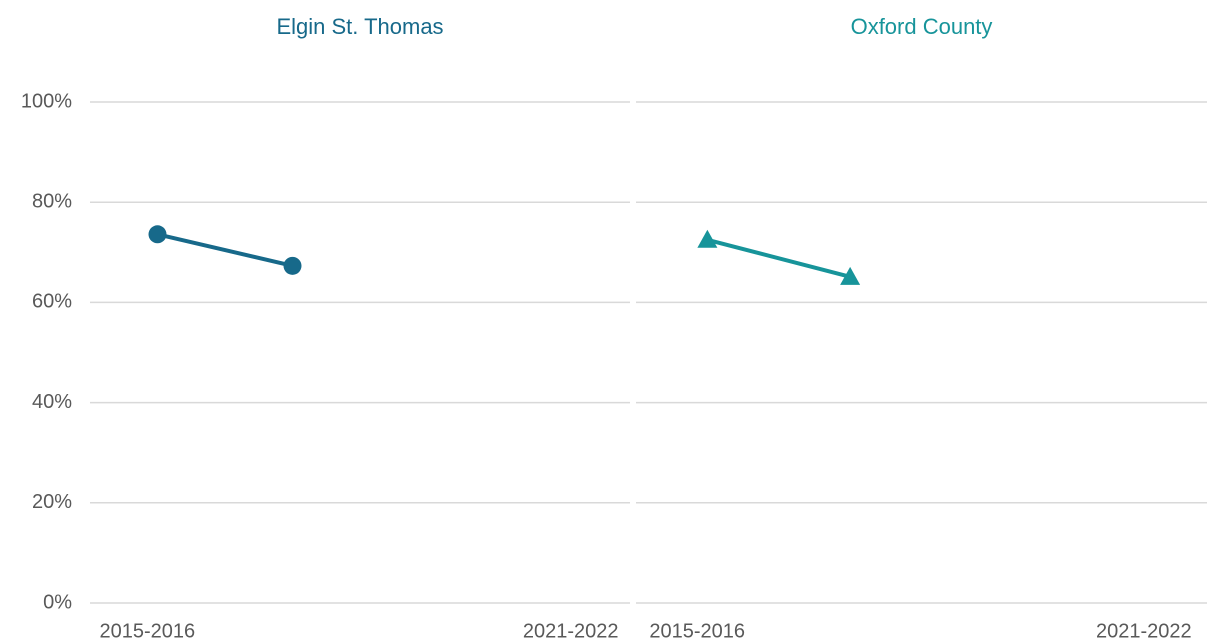 Image resolution: width=1217 pixels, height=643 pixels. I want to click on y-tick-label: 80%, so click(52, 201).